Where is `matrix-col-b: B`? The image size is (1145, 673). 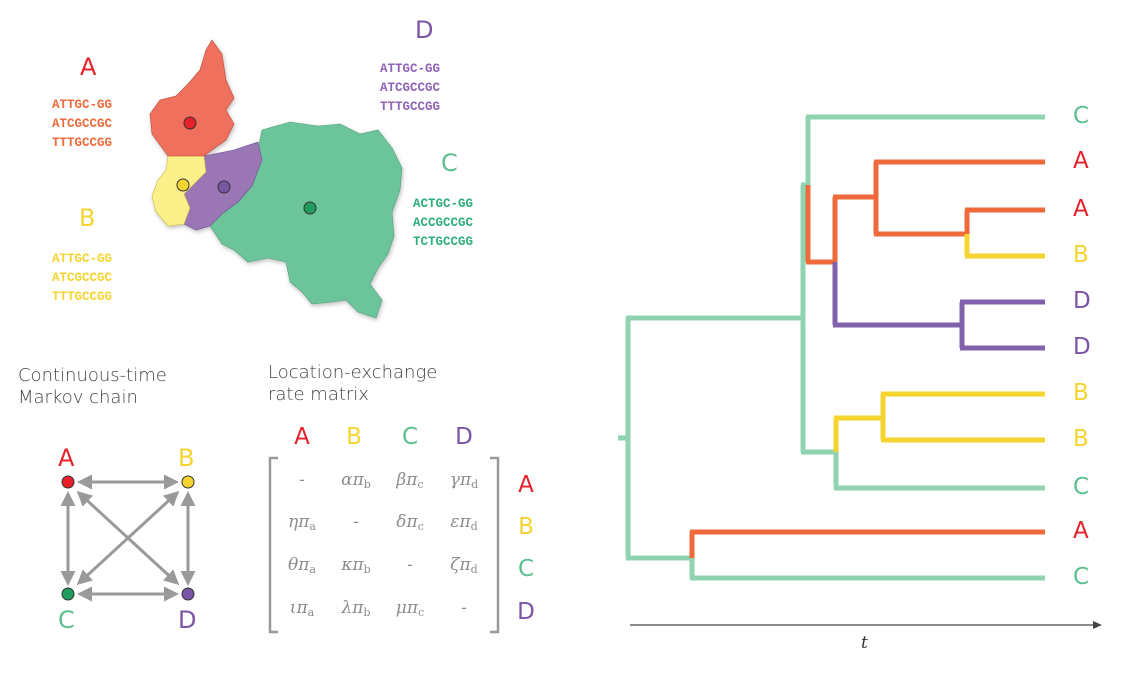
matrix-col-b: B is located at coordinates (354, 437).